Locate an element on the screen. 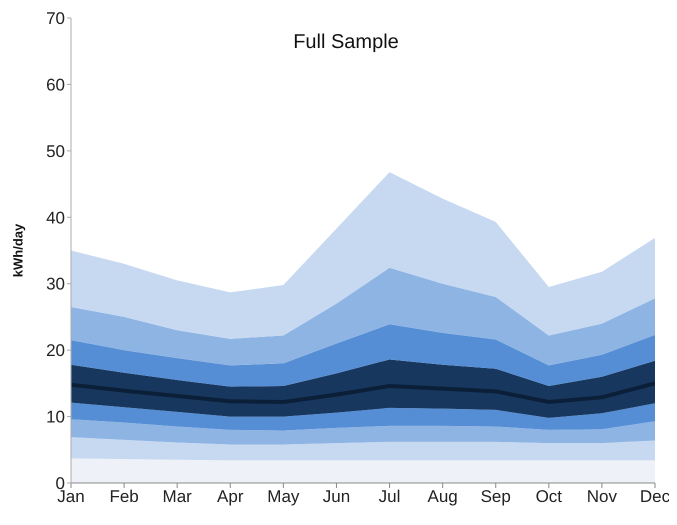 The width and height of the screenshot is (677, 525). line-series is located at coordinates (363, 392).